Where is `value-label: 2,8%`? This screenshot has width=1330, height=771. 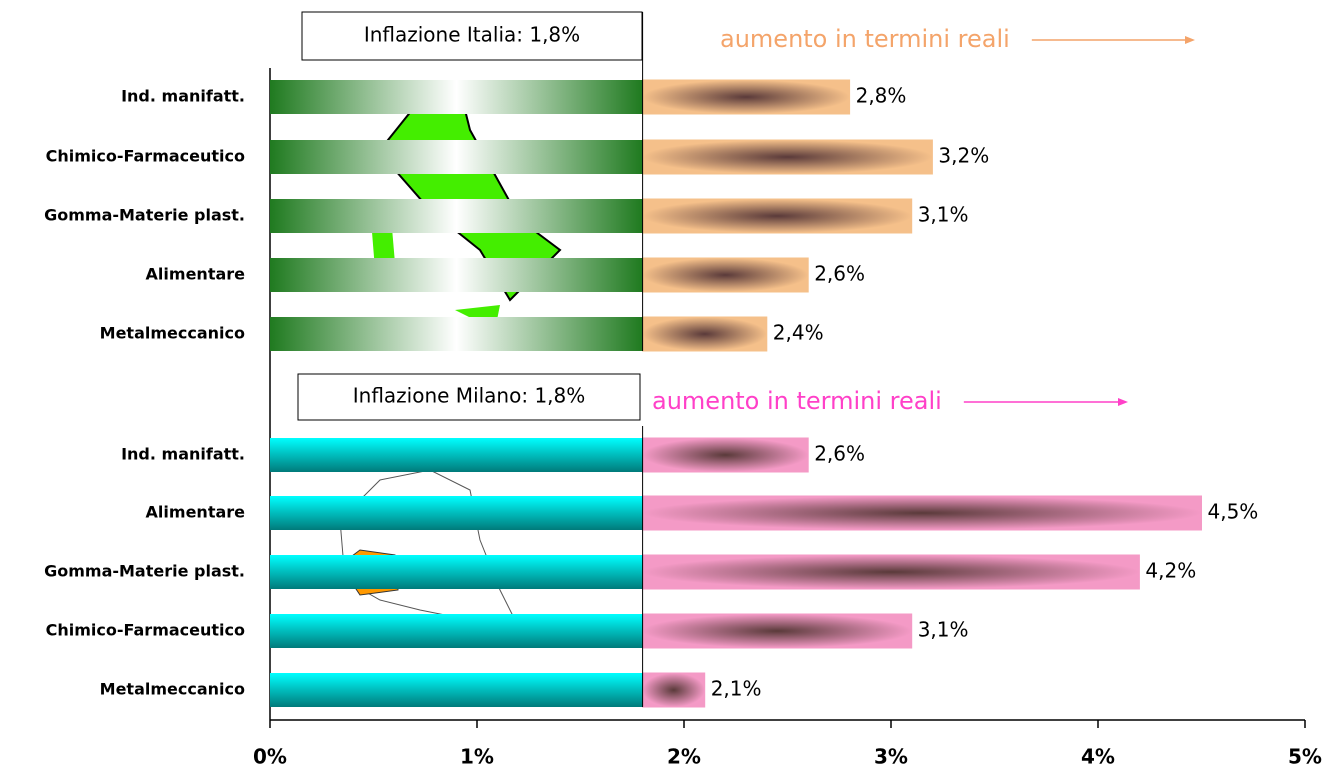
value-label: 2,8% is located at coordinates (881, 96).